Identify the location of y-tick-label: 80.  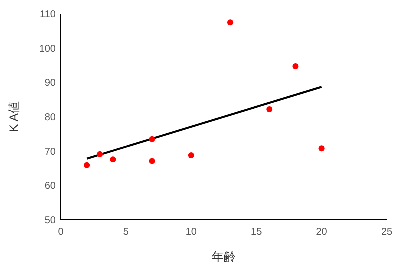
(50, 118).